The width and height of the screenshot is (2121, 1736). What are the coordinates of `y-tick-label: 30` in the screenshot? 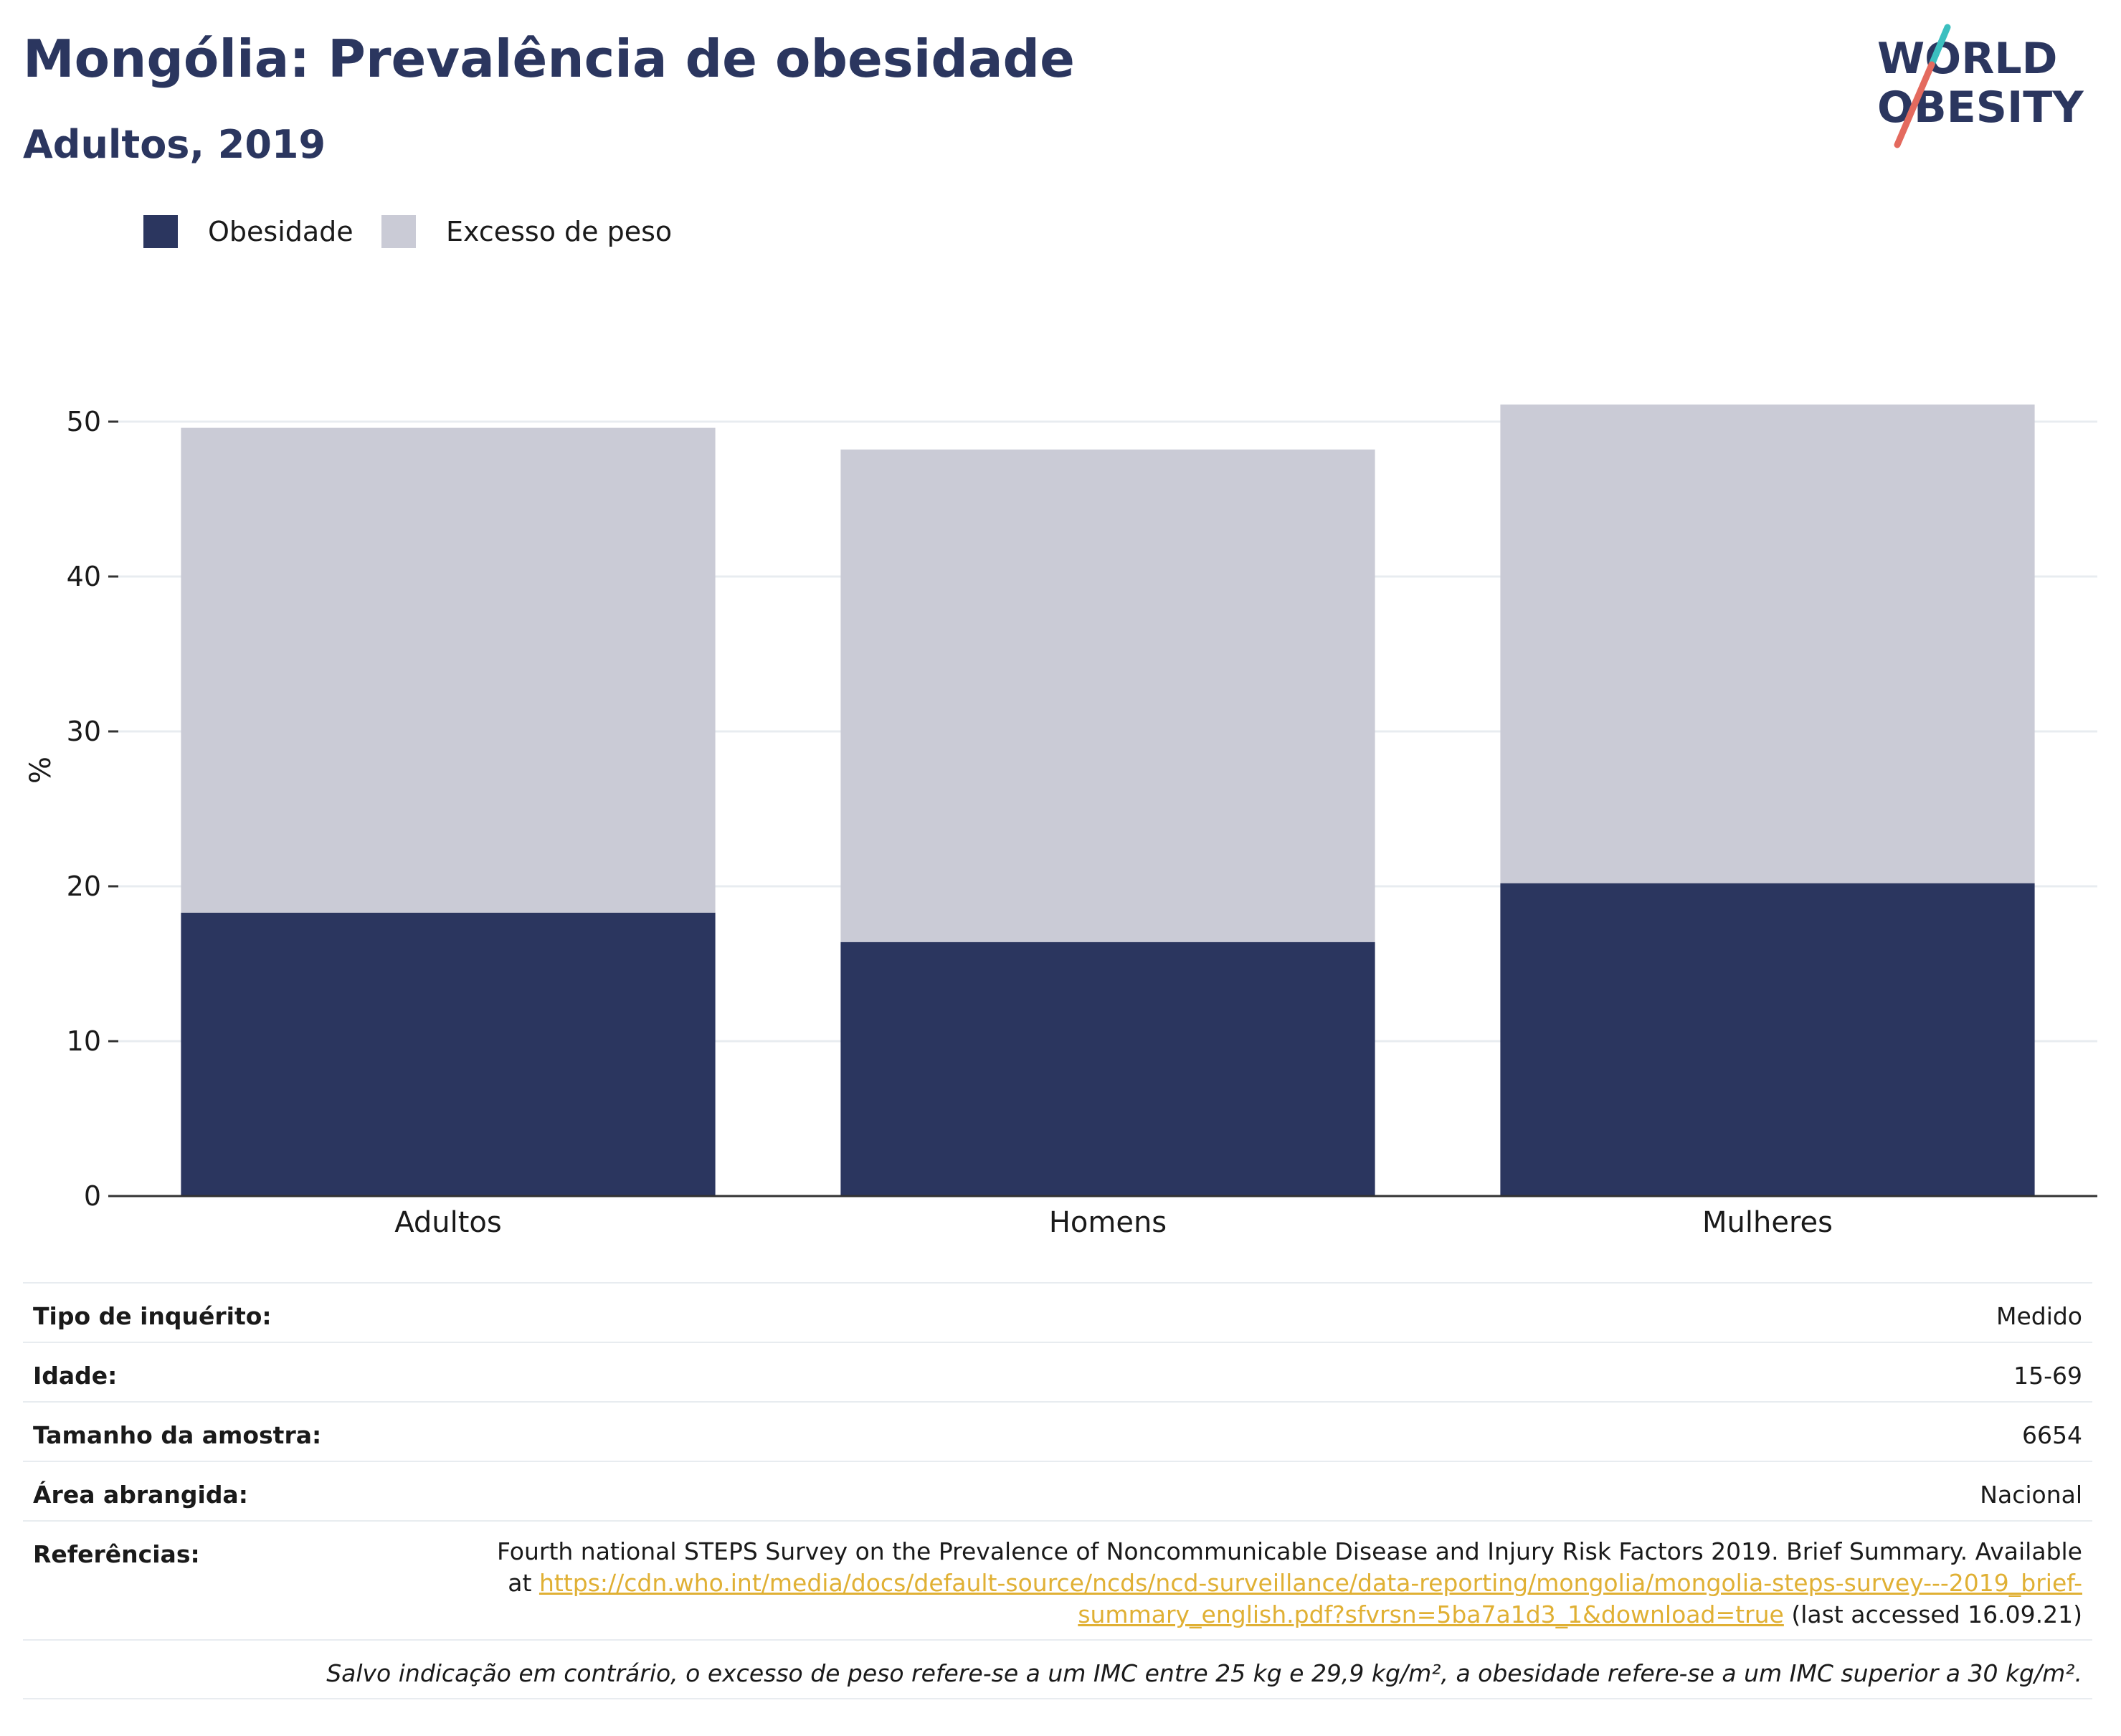 It's located at (84, 731).